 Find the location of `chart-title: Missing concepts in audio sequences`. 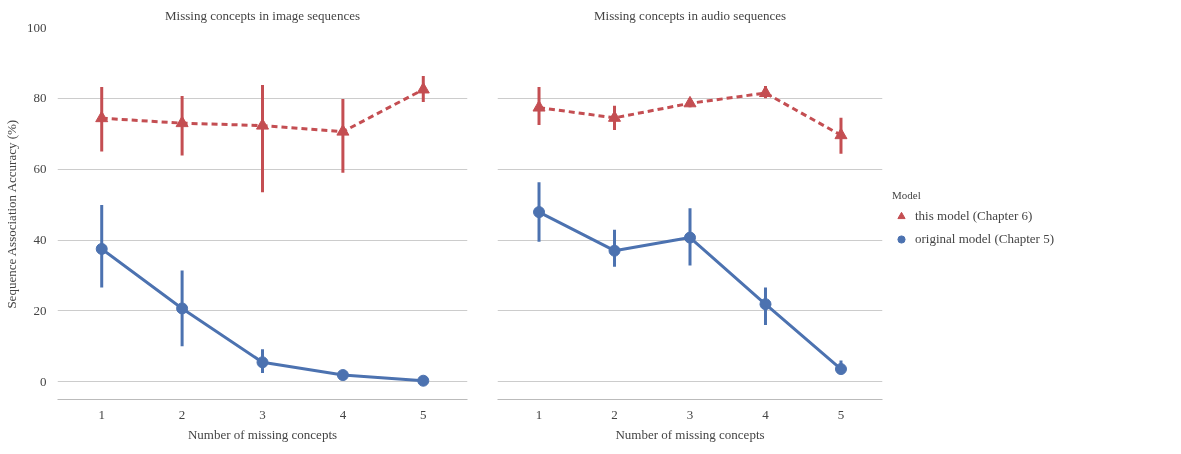

chart-title: Missing concepts in audio sequences is located at coordinates (690, 15).